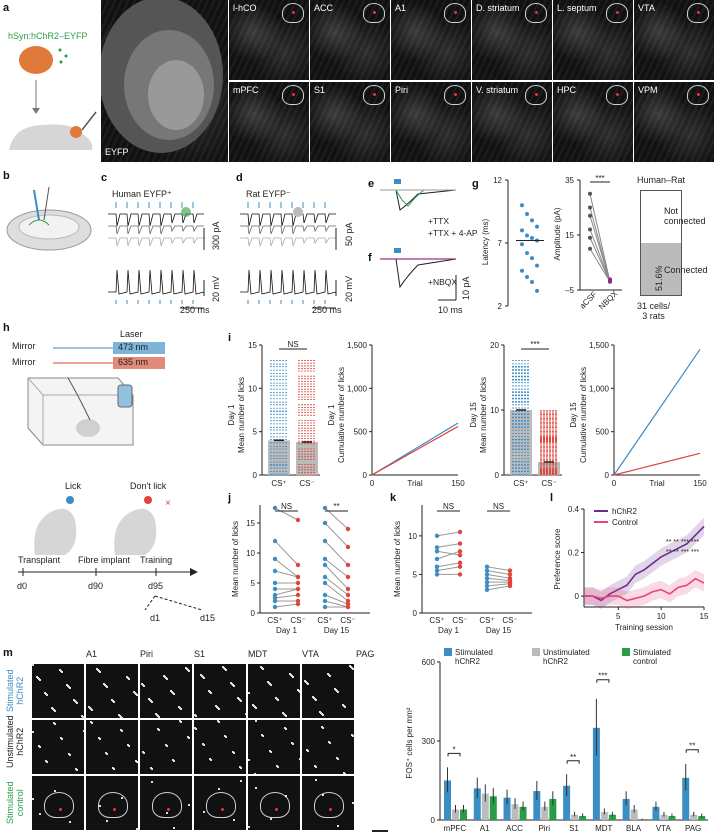 The height and width of the screenshot is (834, 714). What do you see at coordinates (664, 828) in the screenshot?
I see `x-tick-label: VTA` at bounding box center [664, 828].